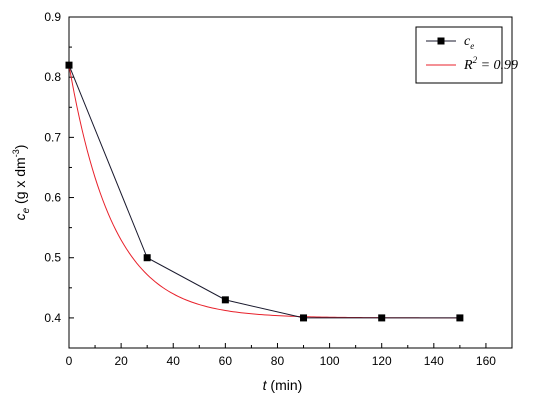 The image size is (550, 406). Describe the element at coordinates (21, 183) in the screenshot. I see `y-axis-title: ce (g x dm-3)` at that location.